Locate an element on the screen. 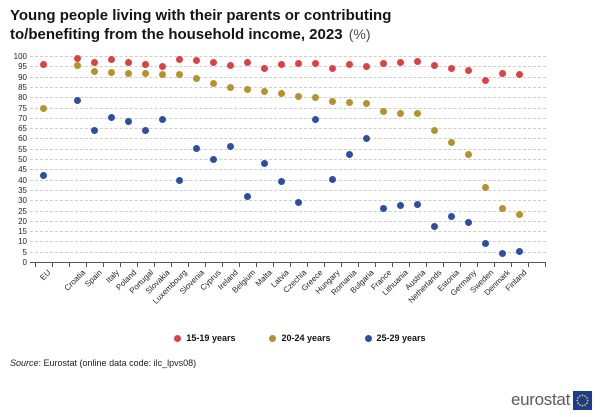  country-label: Croatia is located at coordinates (74, 280).